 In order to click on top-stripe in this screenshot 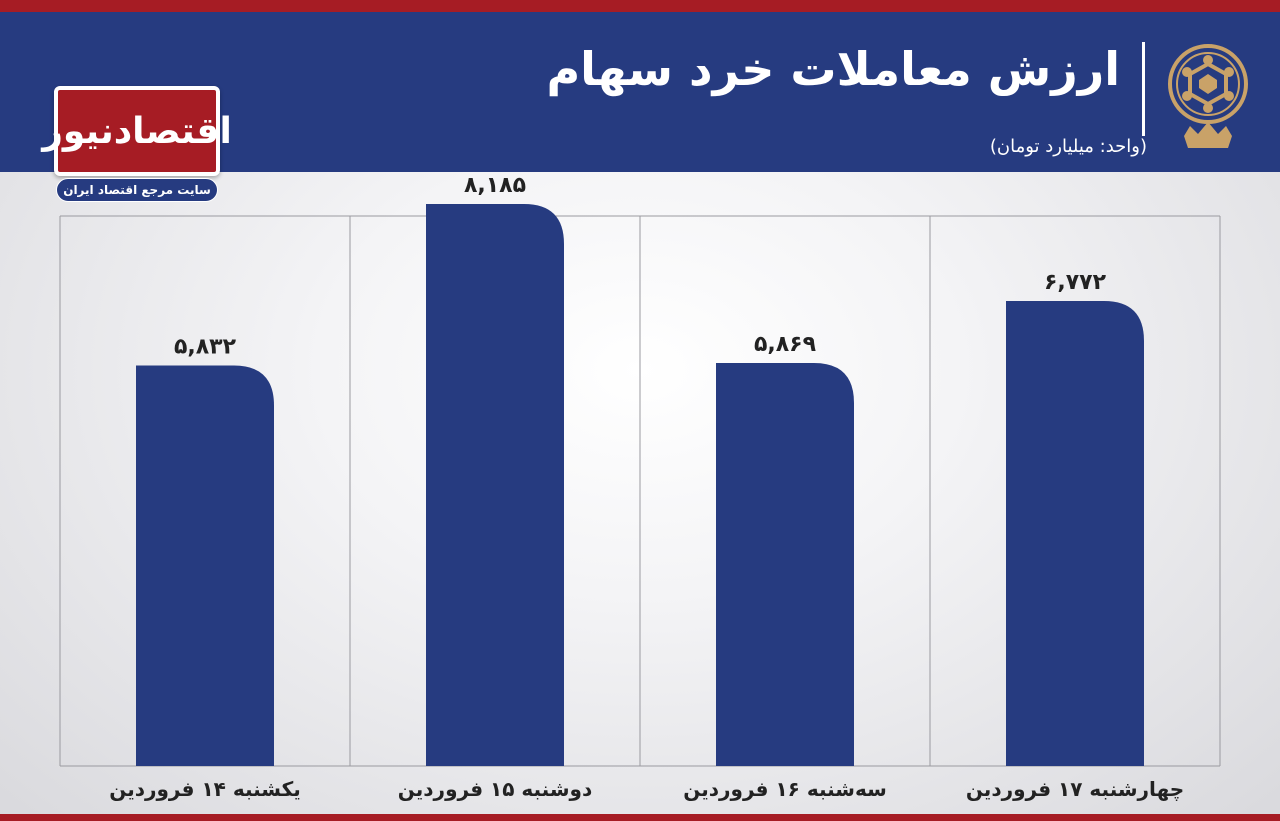, I will do `click(640, 6)`.